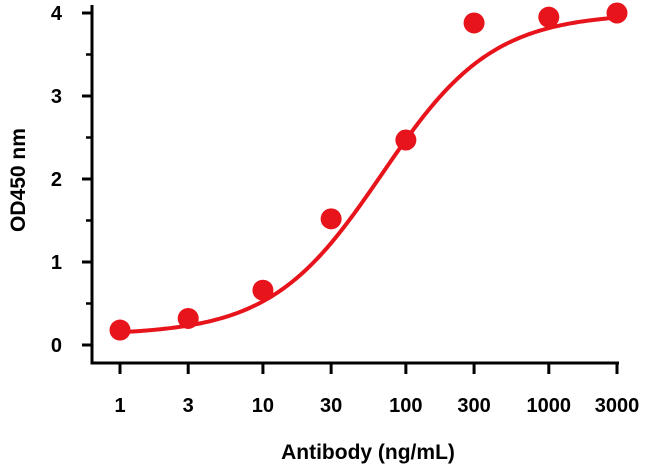 This screenshot has height=470, width=650. I want to click on y-tick-label: 4, so click(57, 14).